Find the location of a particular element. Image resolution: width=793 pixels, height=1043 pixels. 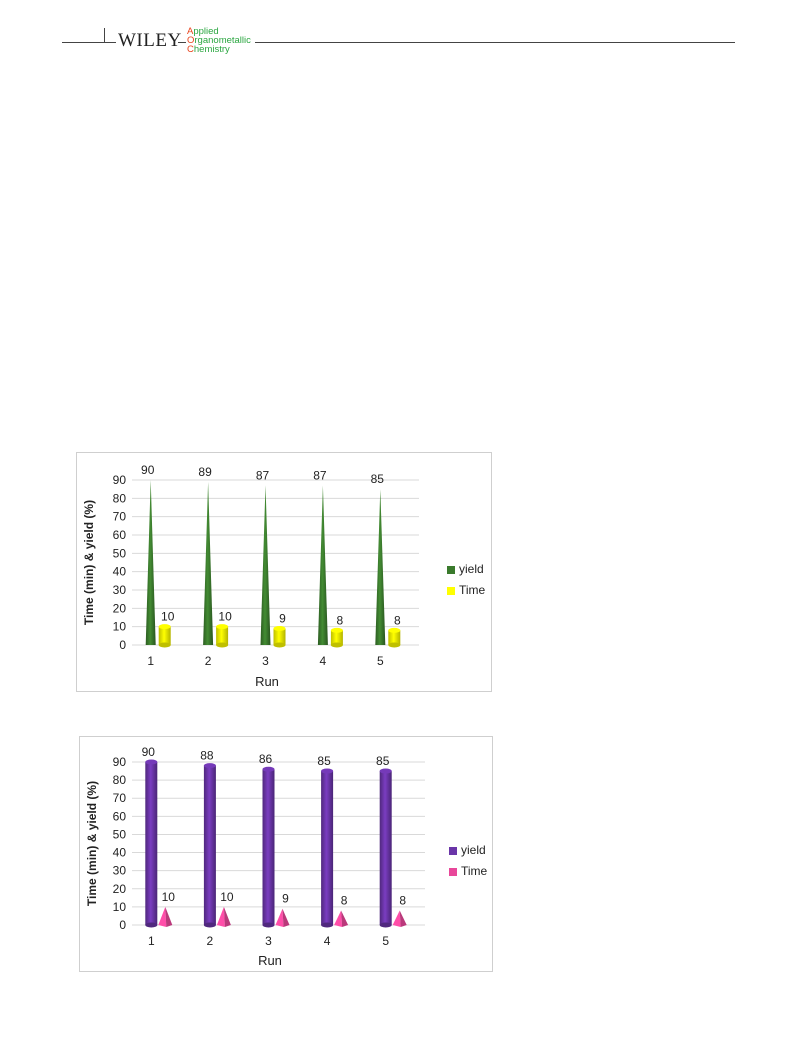

journal-name: Applied Organometallic Chemistry is located at coordinates (219, 40).